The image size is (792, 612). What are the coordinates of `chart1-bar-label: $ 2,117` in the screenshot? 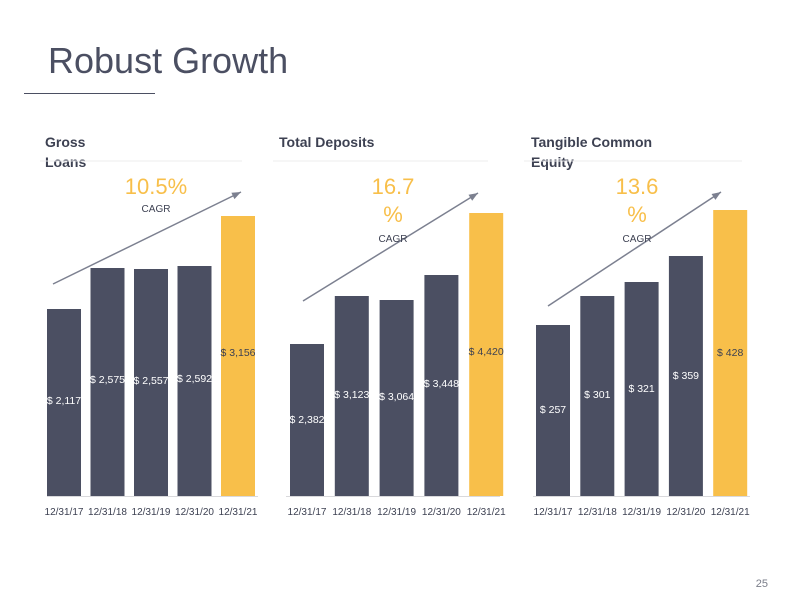 It's located at (64, 401).